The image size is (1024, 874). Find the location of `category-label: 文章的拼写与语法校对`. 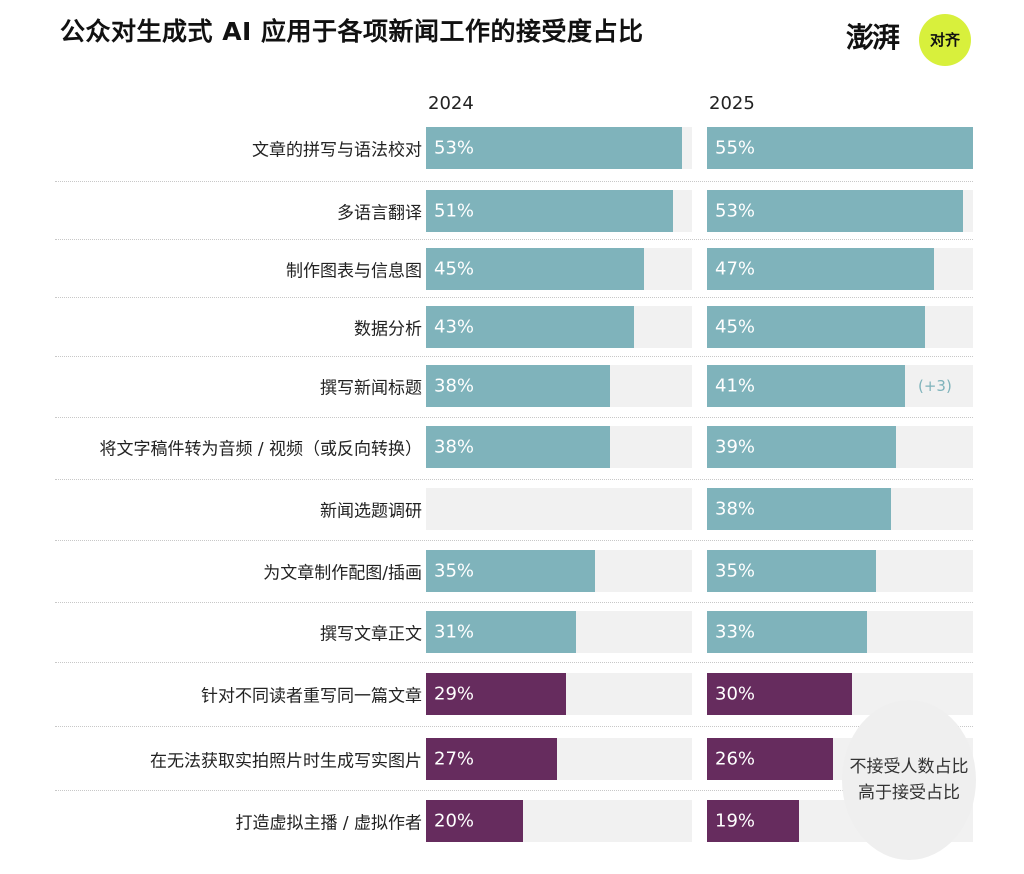

category-label: 文章的拼写与语法校对 is located at coordinates (337, 150).